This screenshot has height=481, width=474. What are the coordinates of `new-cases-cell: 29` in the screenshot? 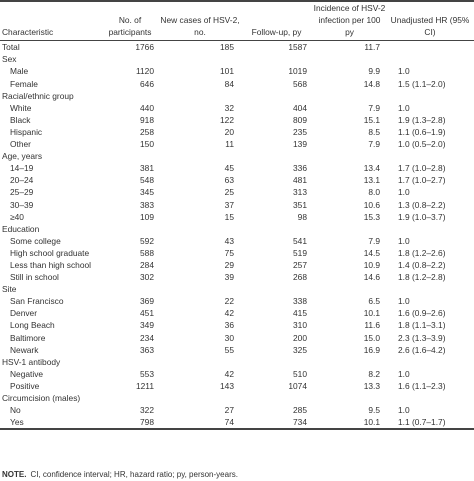 It's located at (229, 264).